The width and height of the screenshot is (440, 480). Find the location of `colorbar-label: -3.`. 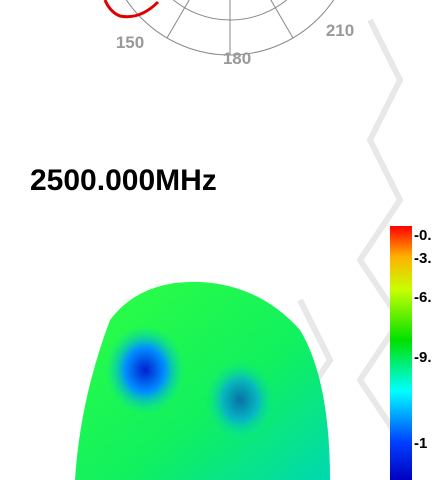

colorbar-label: -3. is located at coordinates (423, 258).